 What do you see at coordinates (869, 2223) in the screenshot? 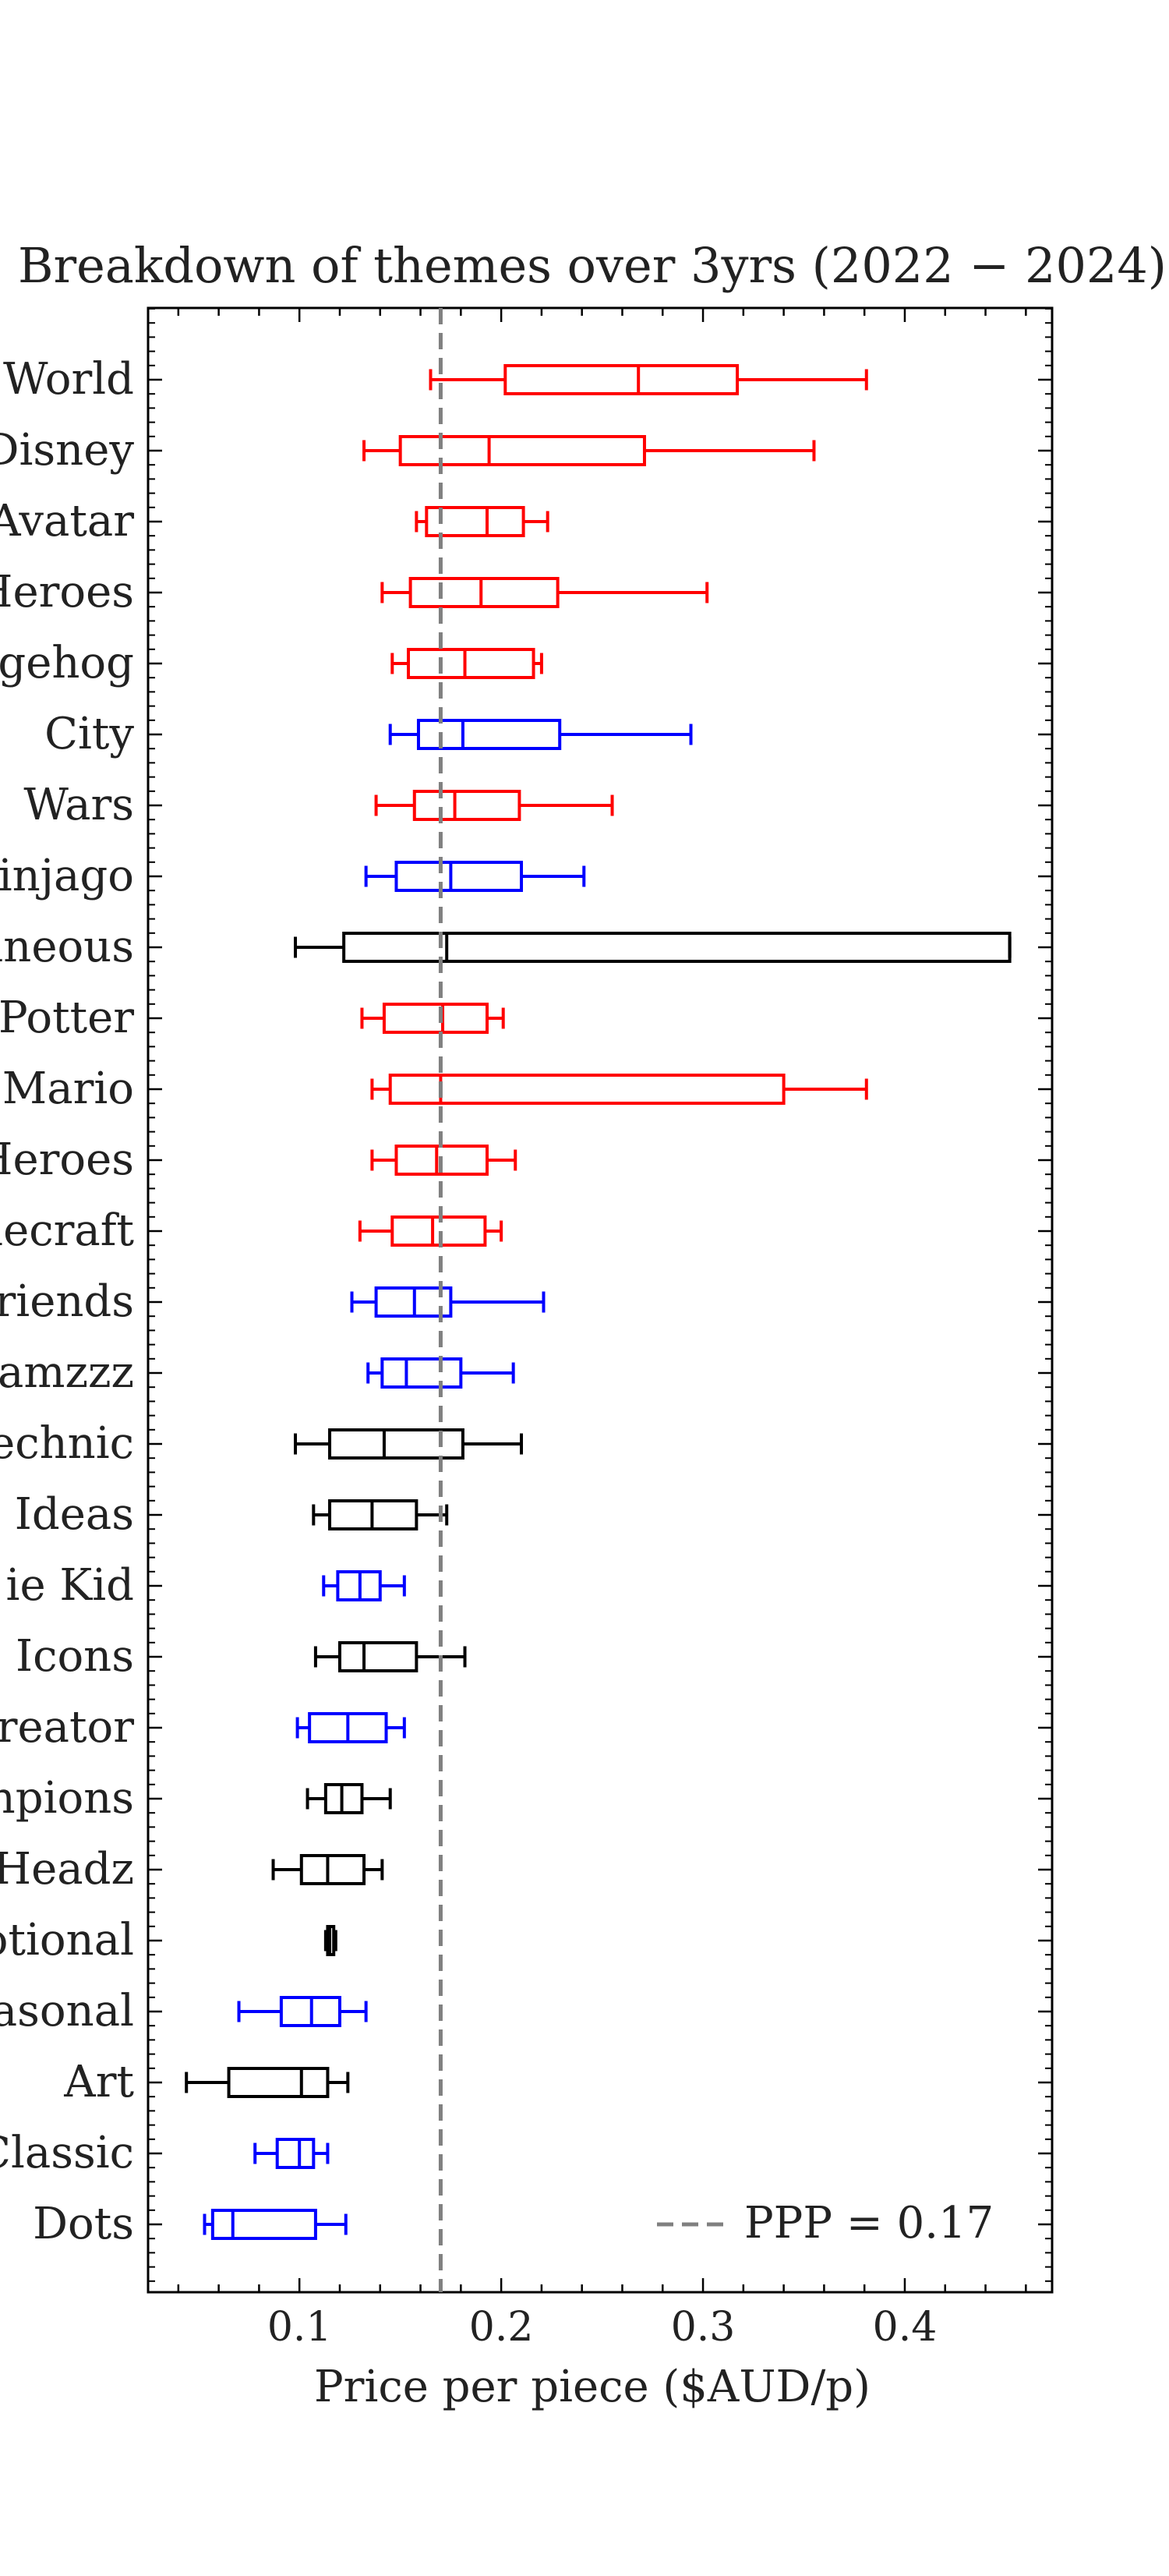
I see `legend-label: PPP = 0.17` at bounding box center [869, 2223].